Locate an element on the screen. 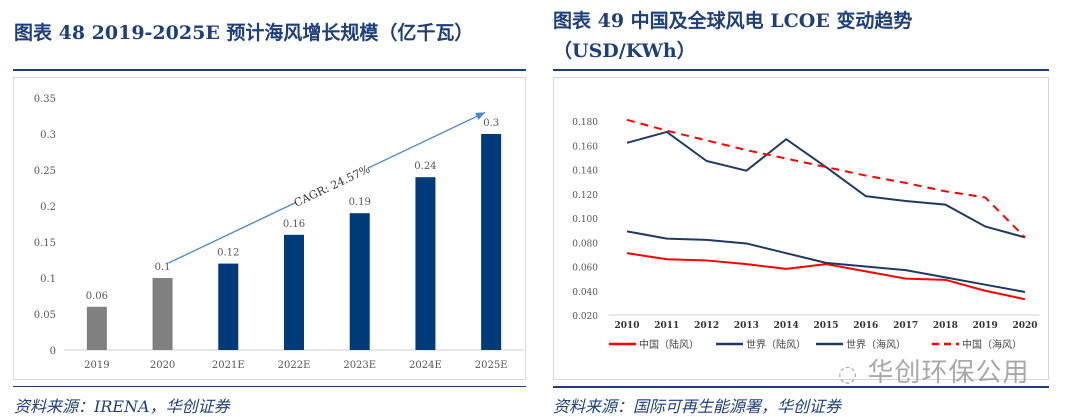 This screenshot has width=1080, height=417. x-tick-label: 2018 is located at coordinates (945, 326).